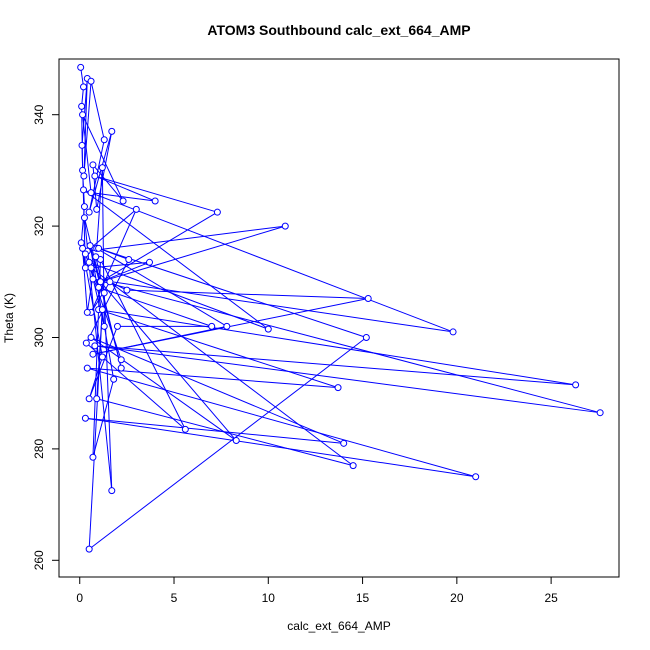 The image size is (650, 650). Describe the element at coordinates (363, 598) in the screenshot. I see `x-tick-label: 15` at that location.